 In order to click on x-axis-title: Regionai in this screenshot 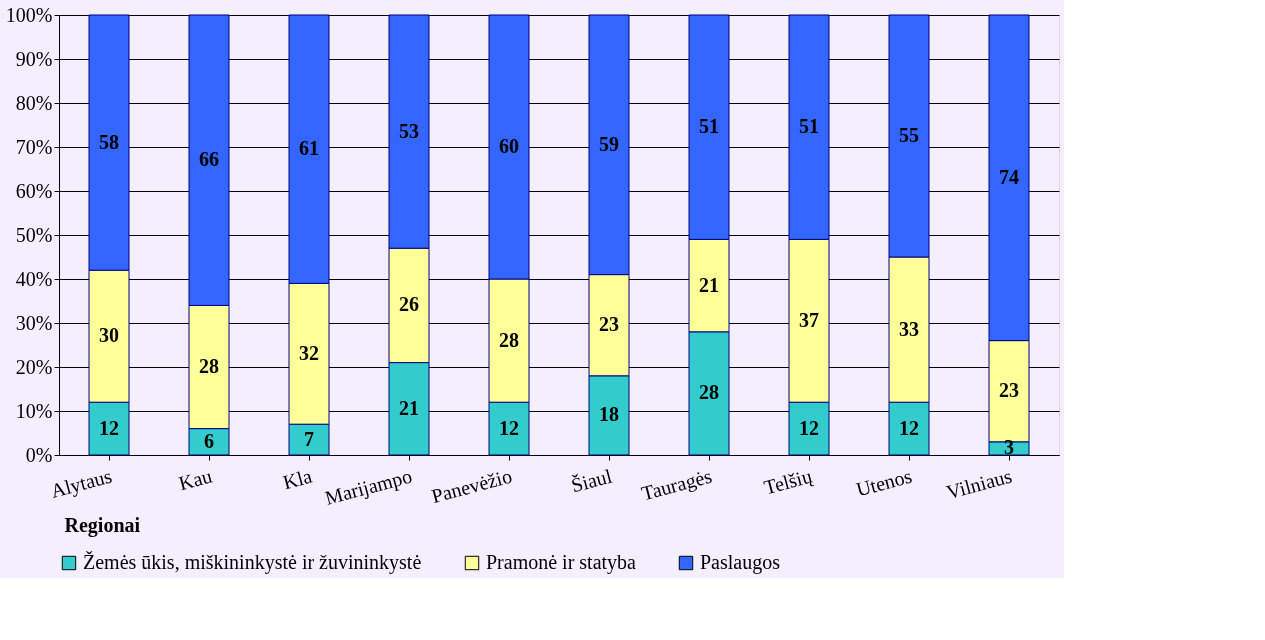, I will do `click(102, 525)`.